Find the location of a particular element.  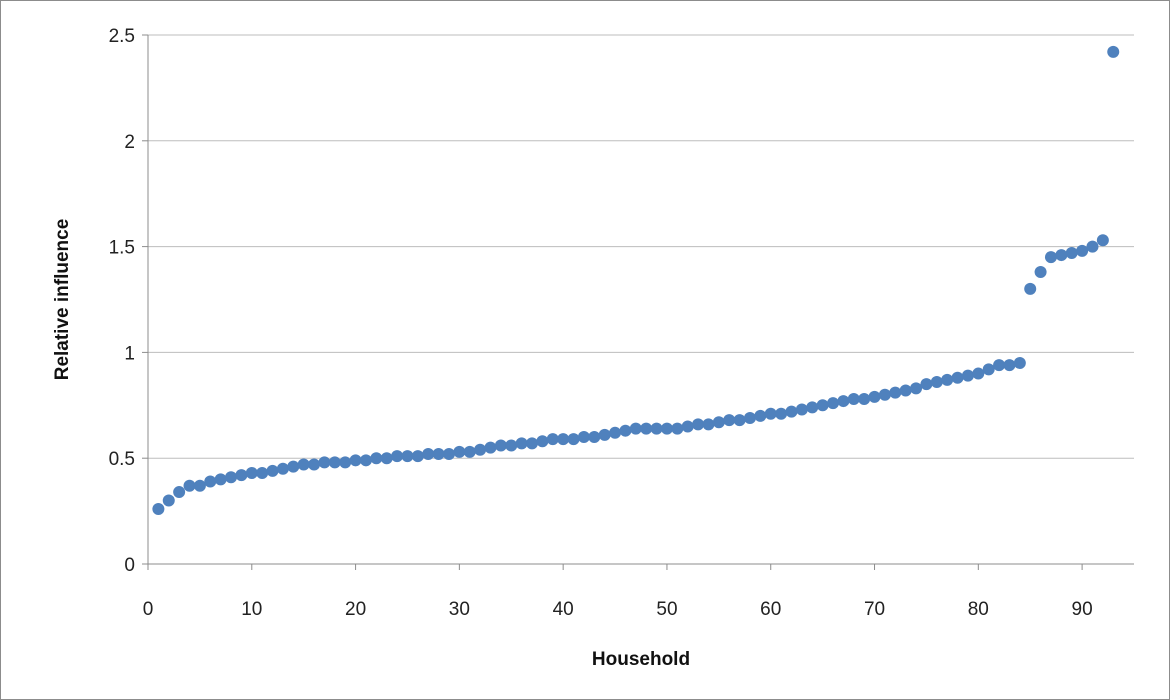

x-tick-label: 10 is located at coordinates (251, 609).